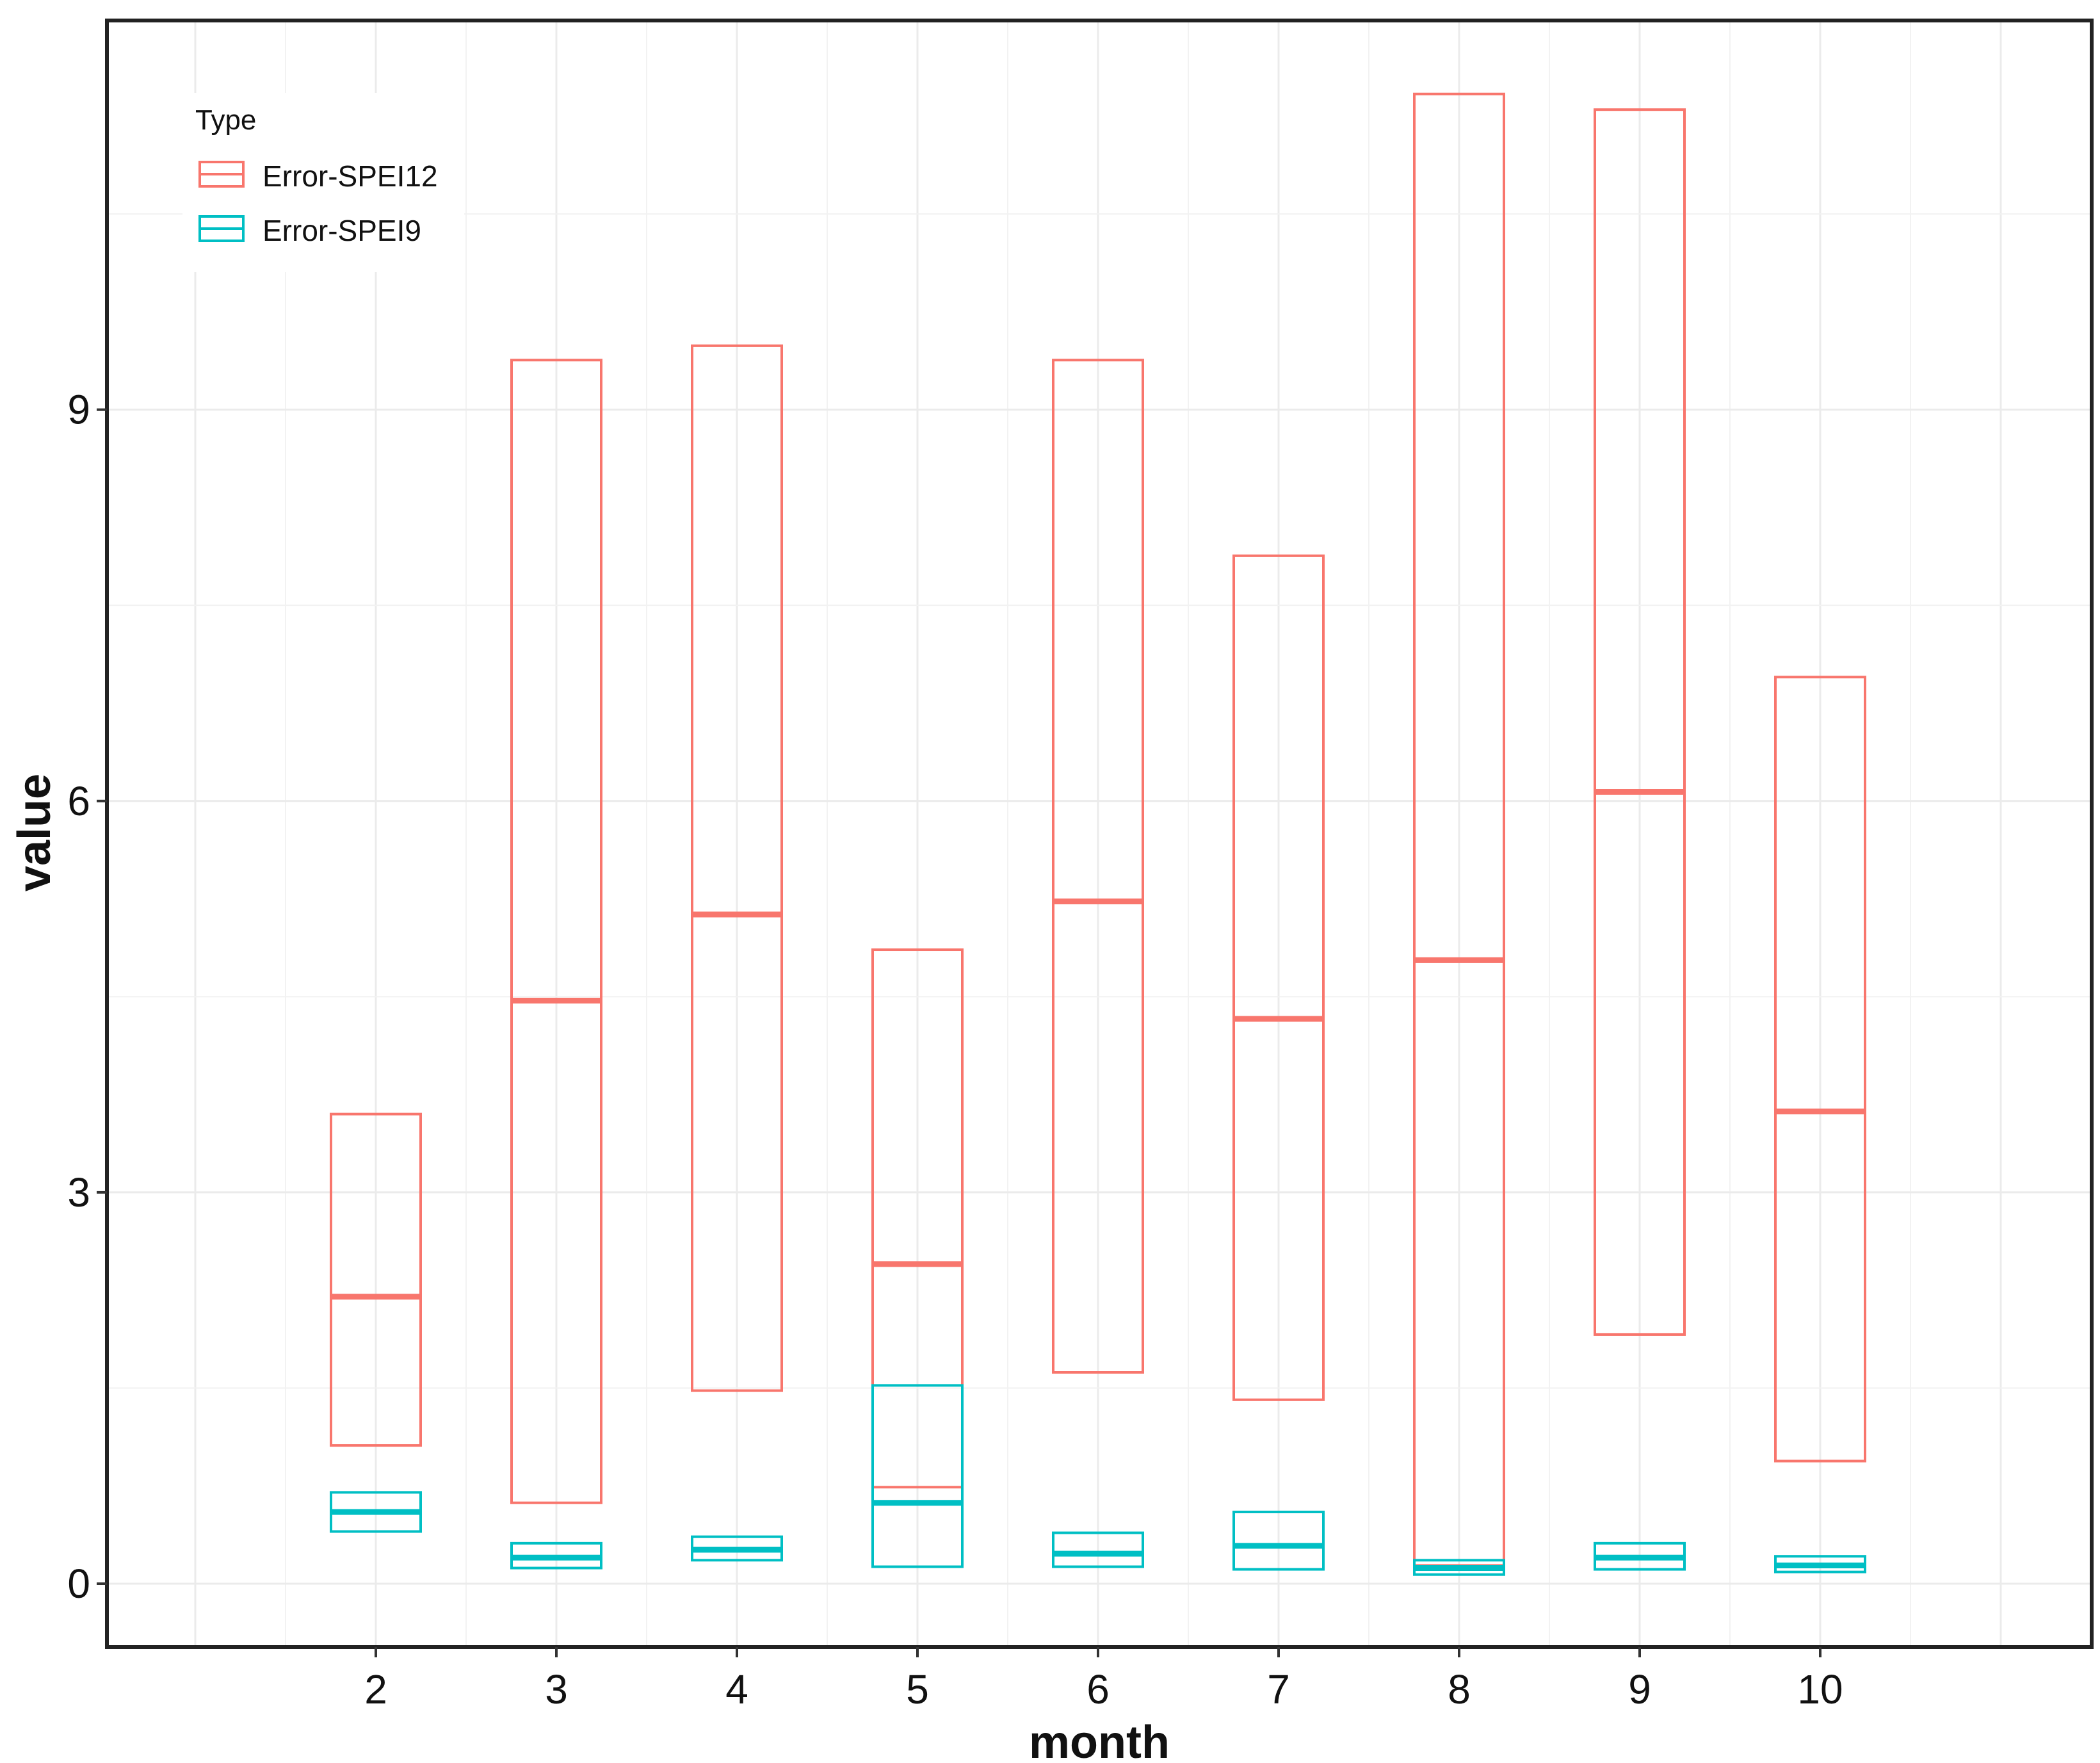 The image size is (2100, 1763). What do you see at coordinates (1459, 1689) in the screenshot?
I see `x-tick-label: 8` at bounding box center [1459, 1689].